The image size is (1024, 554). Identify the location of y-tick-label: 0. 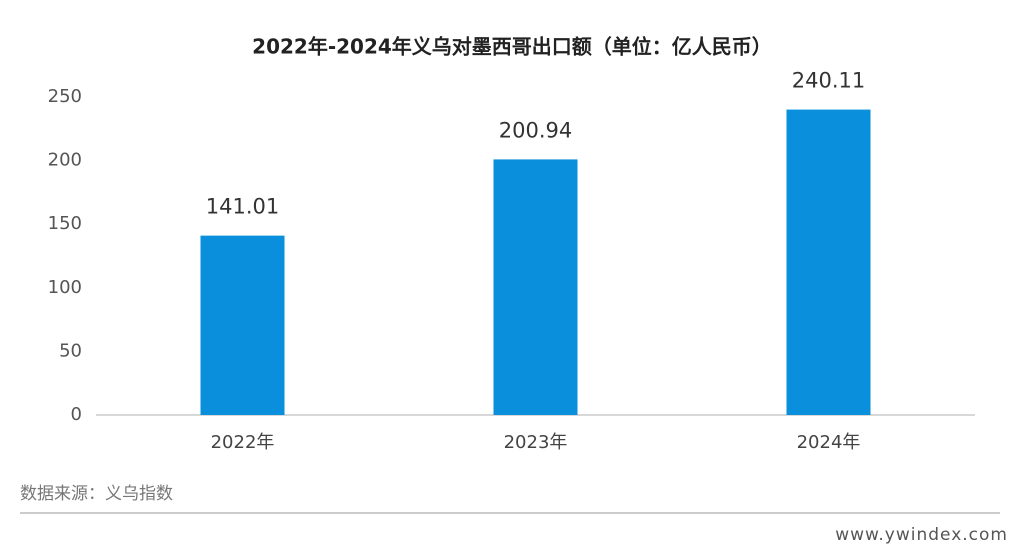
(76, 414).